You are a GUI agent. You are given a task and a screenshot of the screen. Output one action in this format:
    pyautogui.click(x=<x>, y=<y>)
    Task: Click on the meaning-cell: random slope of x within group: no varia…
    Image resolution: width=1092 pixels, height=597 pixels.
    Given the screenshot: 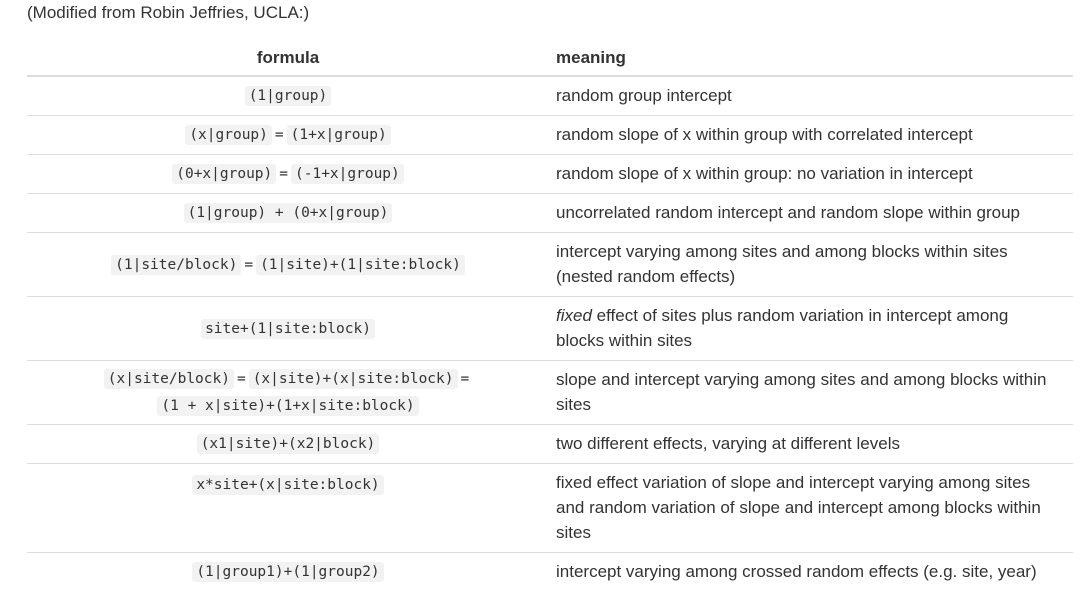 What is the action you would take?
    pyautogui.click(x=811, y=173)
    